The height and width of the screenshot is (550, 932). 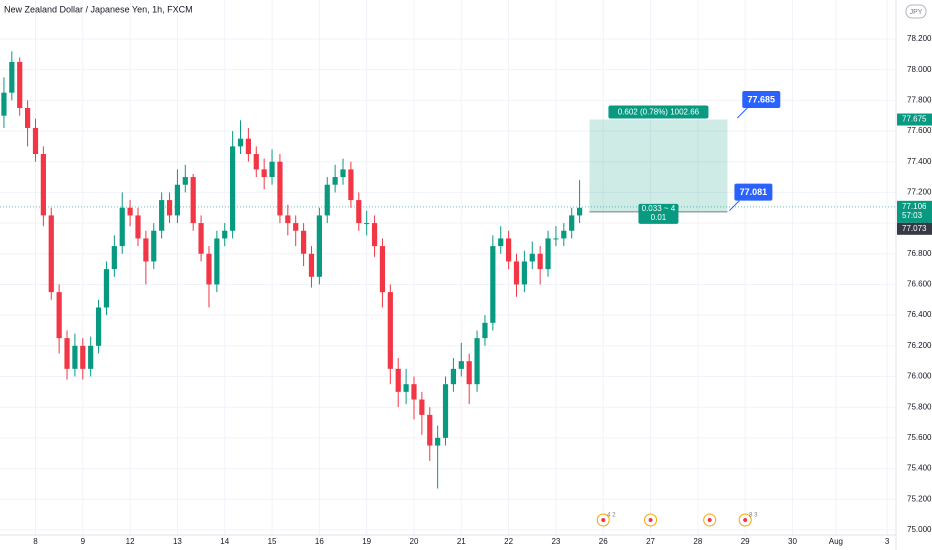 What do you see at coordinates (35, 541) in the screenshot?
I see `x-tick-label: 8` at bounding box center [35, 541].